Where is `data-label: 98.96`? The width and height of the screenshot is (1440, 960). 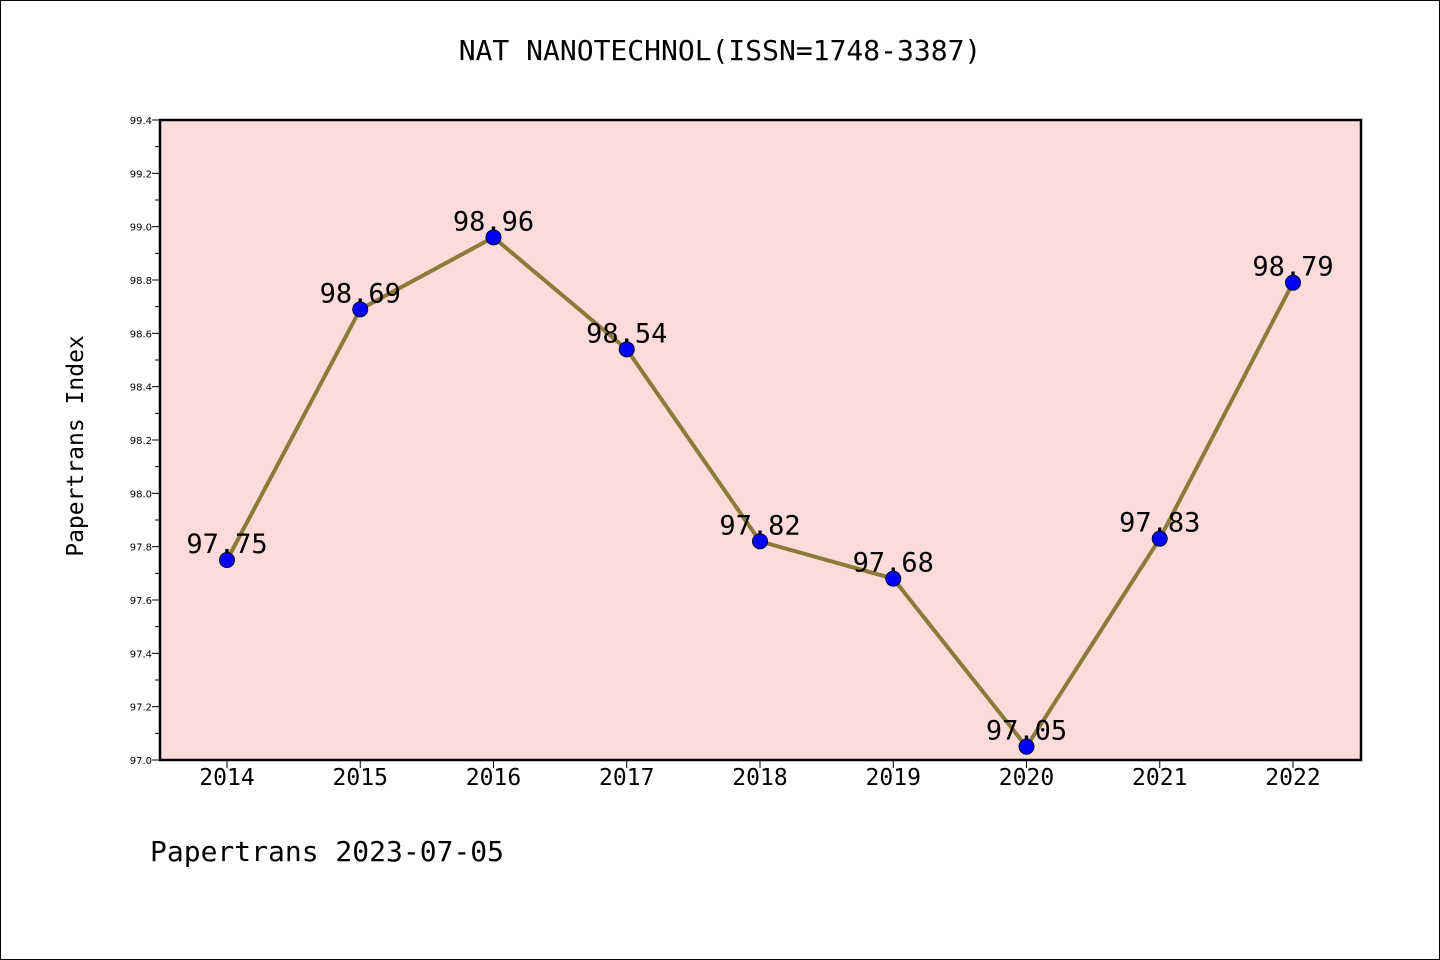
data-label: 98.96 is located at coordinates (493, 221).